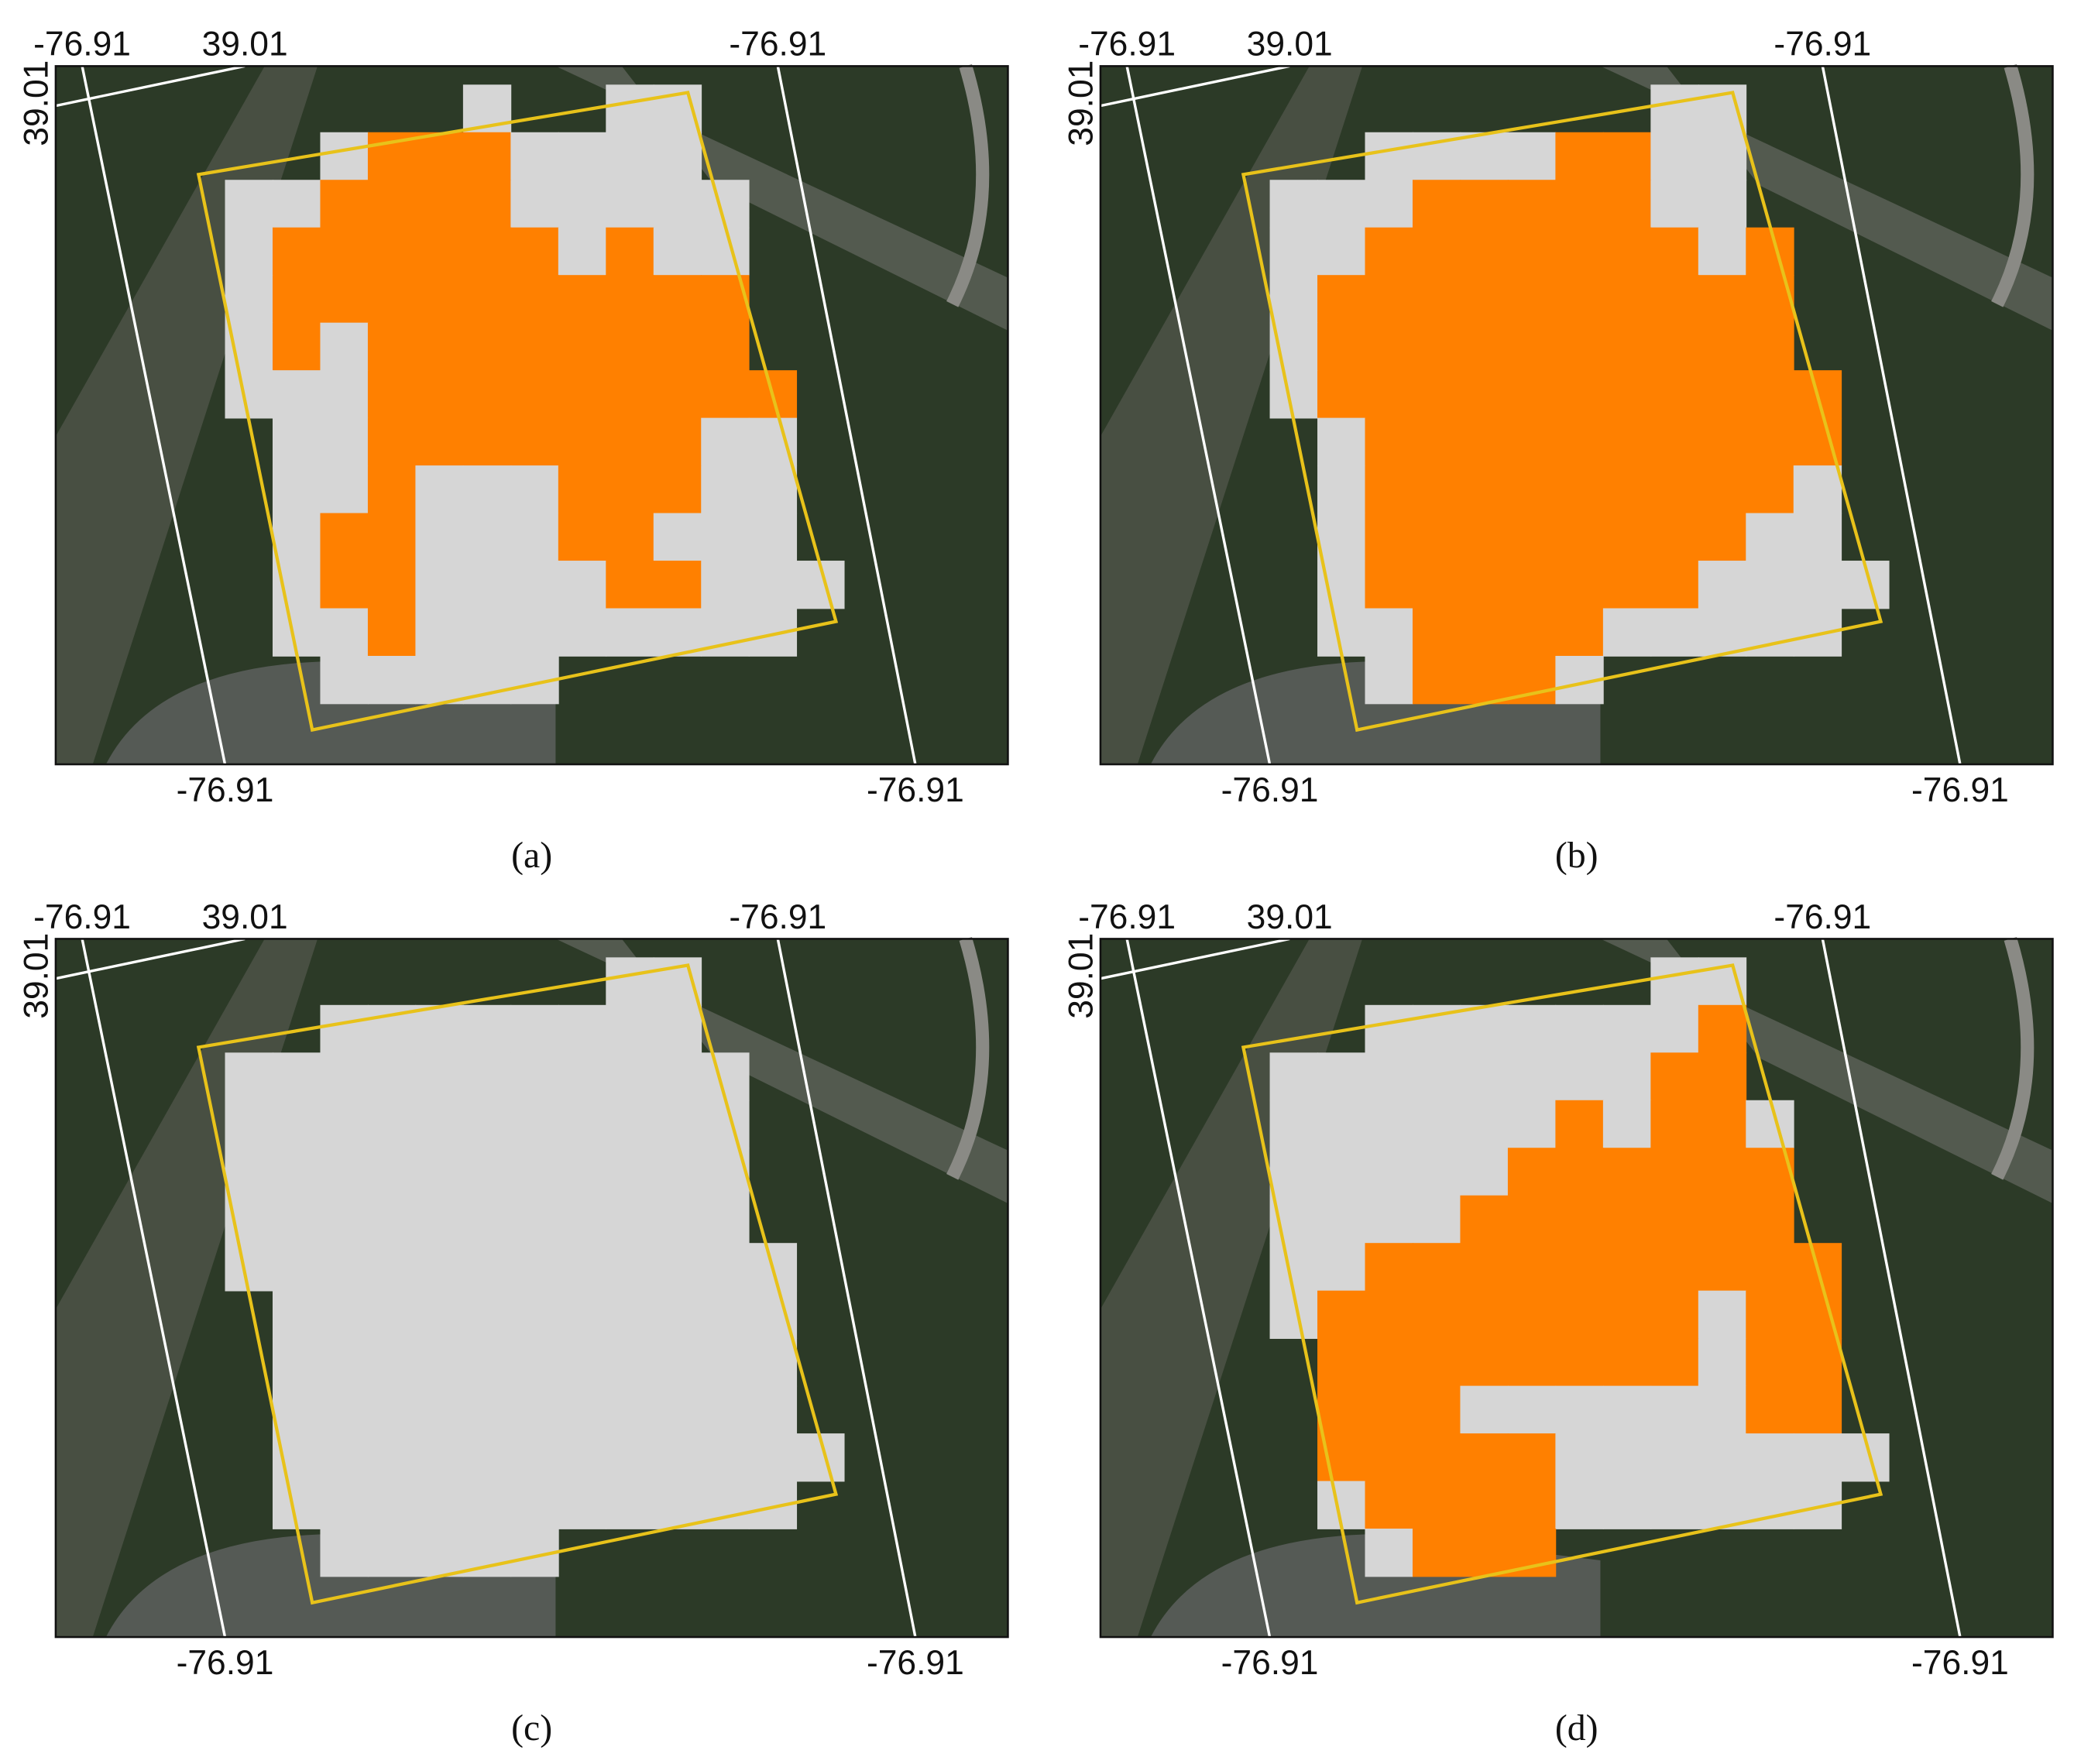  What do you see at coordinates (1562, 1284) in the screenshot?
I see `footprint` at bounding box center [1562, 1284].